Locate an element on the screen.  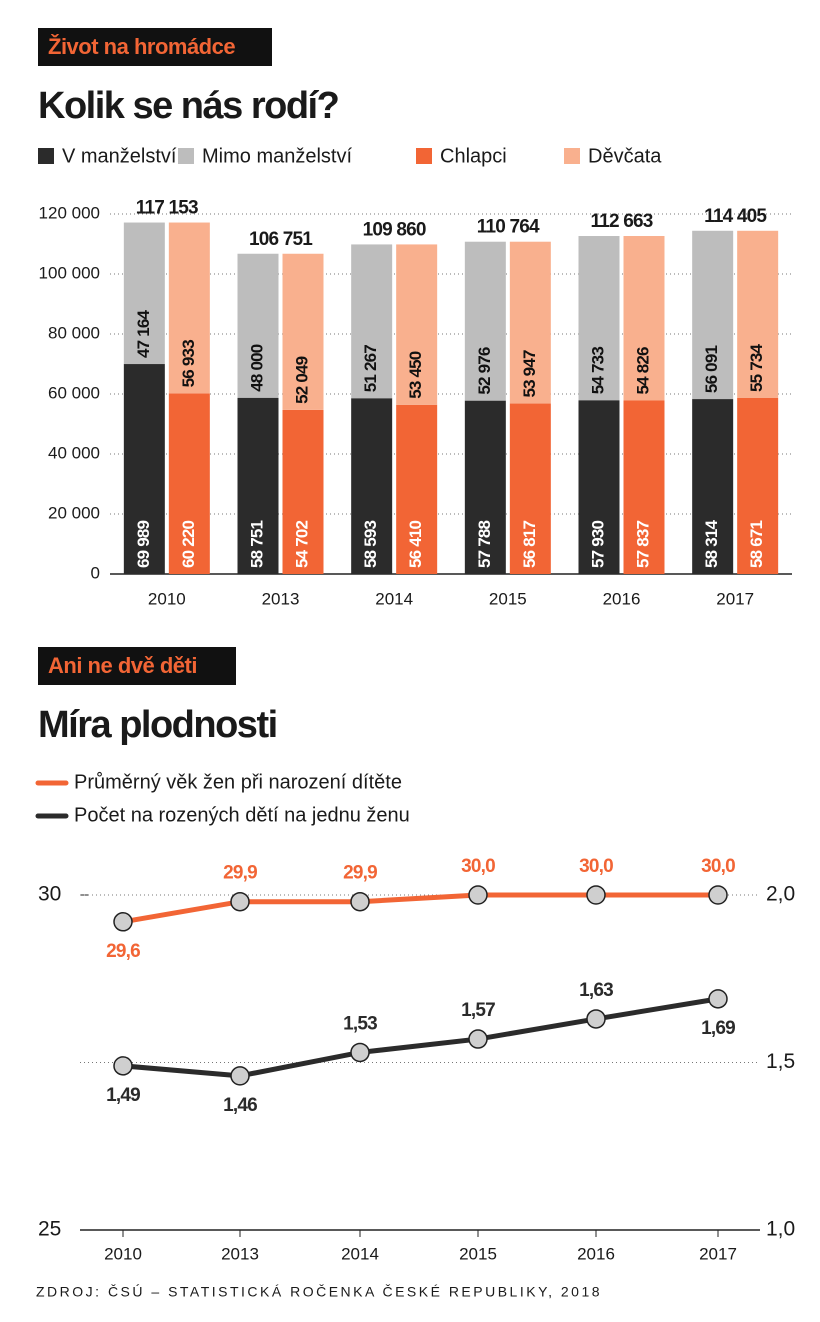
value-label: 57 788 is located at coordinates (484, 544).